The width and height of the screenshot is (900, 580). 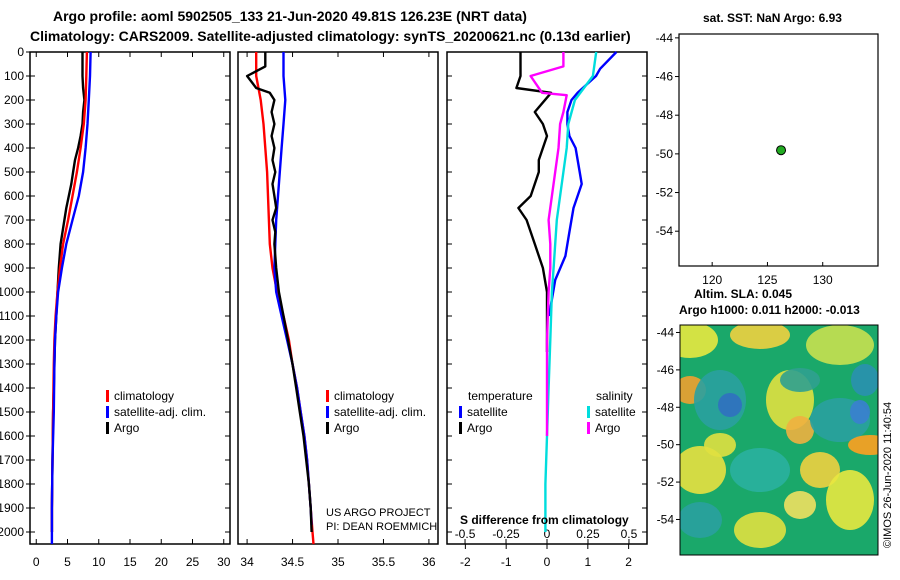 What do you see at coordinates (588, 428) in the screenshot?
I see `legend-swatch-sal-argo` at bounding box center [588, 428].